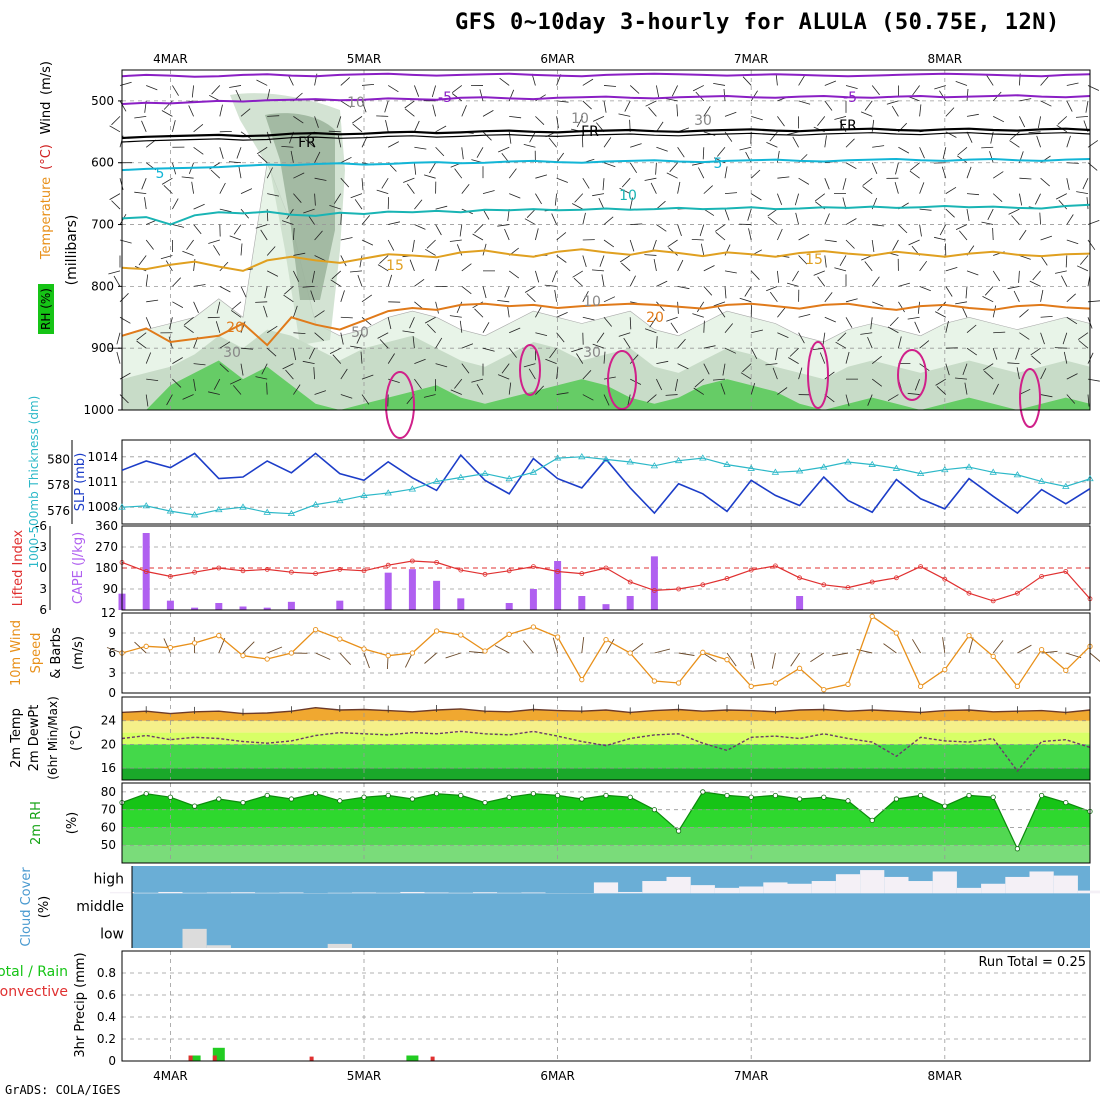  What do you see at coordinates (557, 1076) in the screenshot?
I see `x-axis-bottom-label: 6MAR` at bounding box center [557, 1076].